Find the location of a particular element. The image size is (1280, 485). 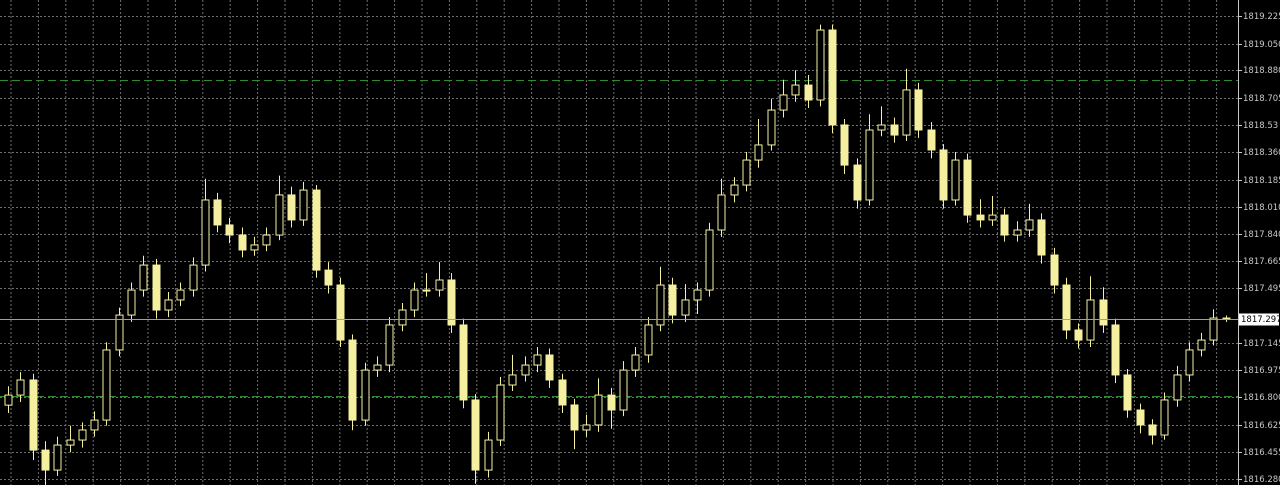

y-tick-label: 1817.145 is located at coordinates (1261, 344).